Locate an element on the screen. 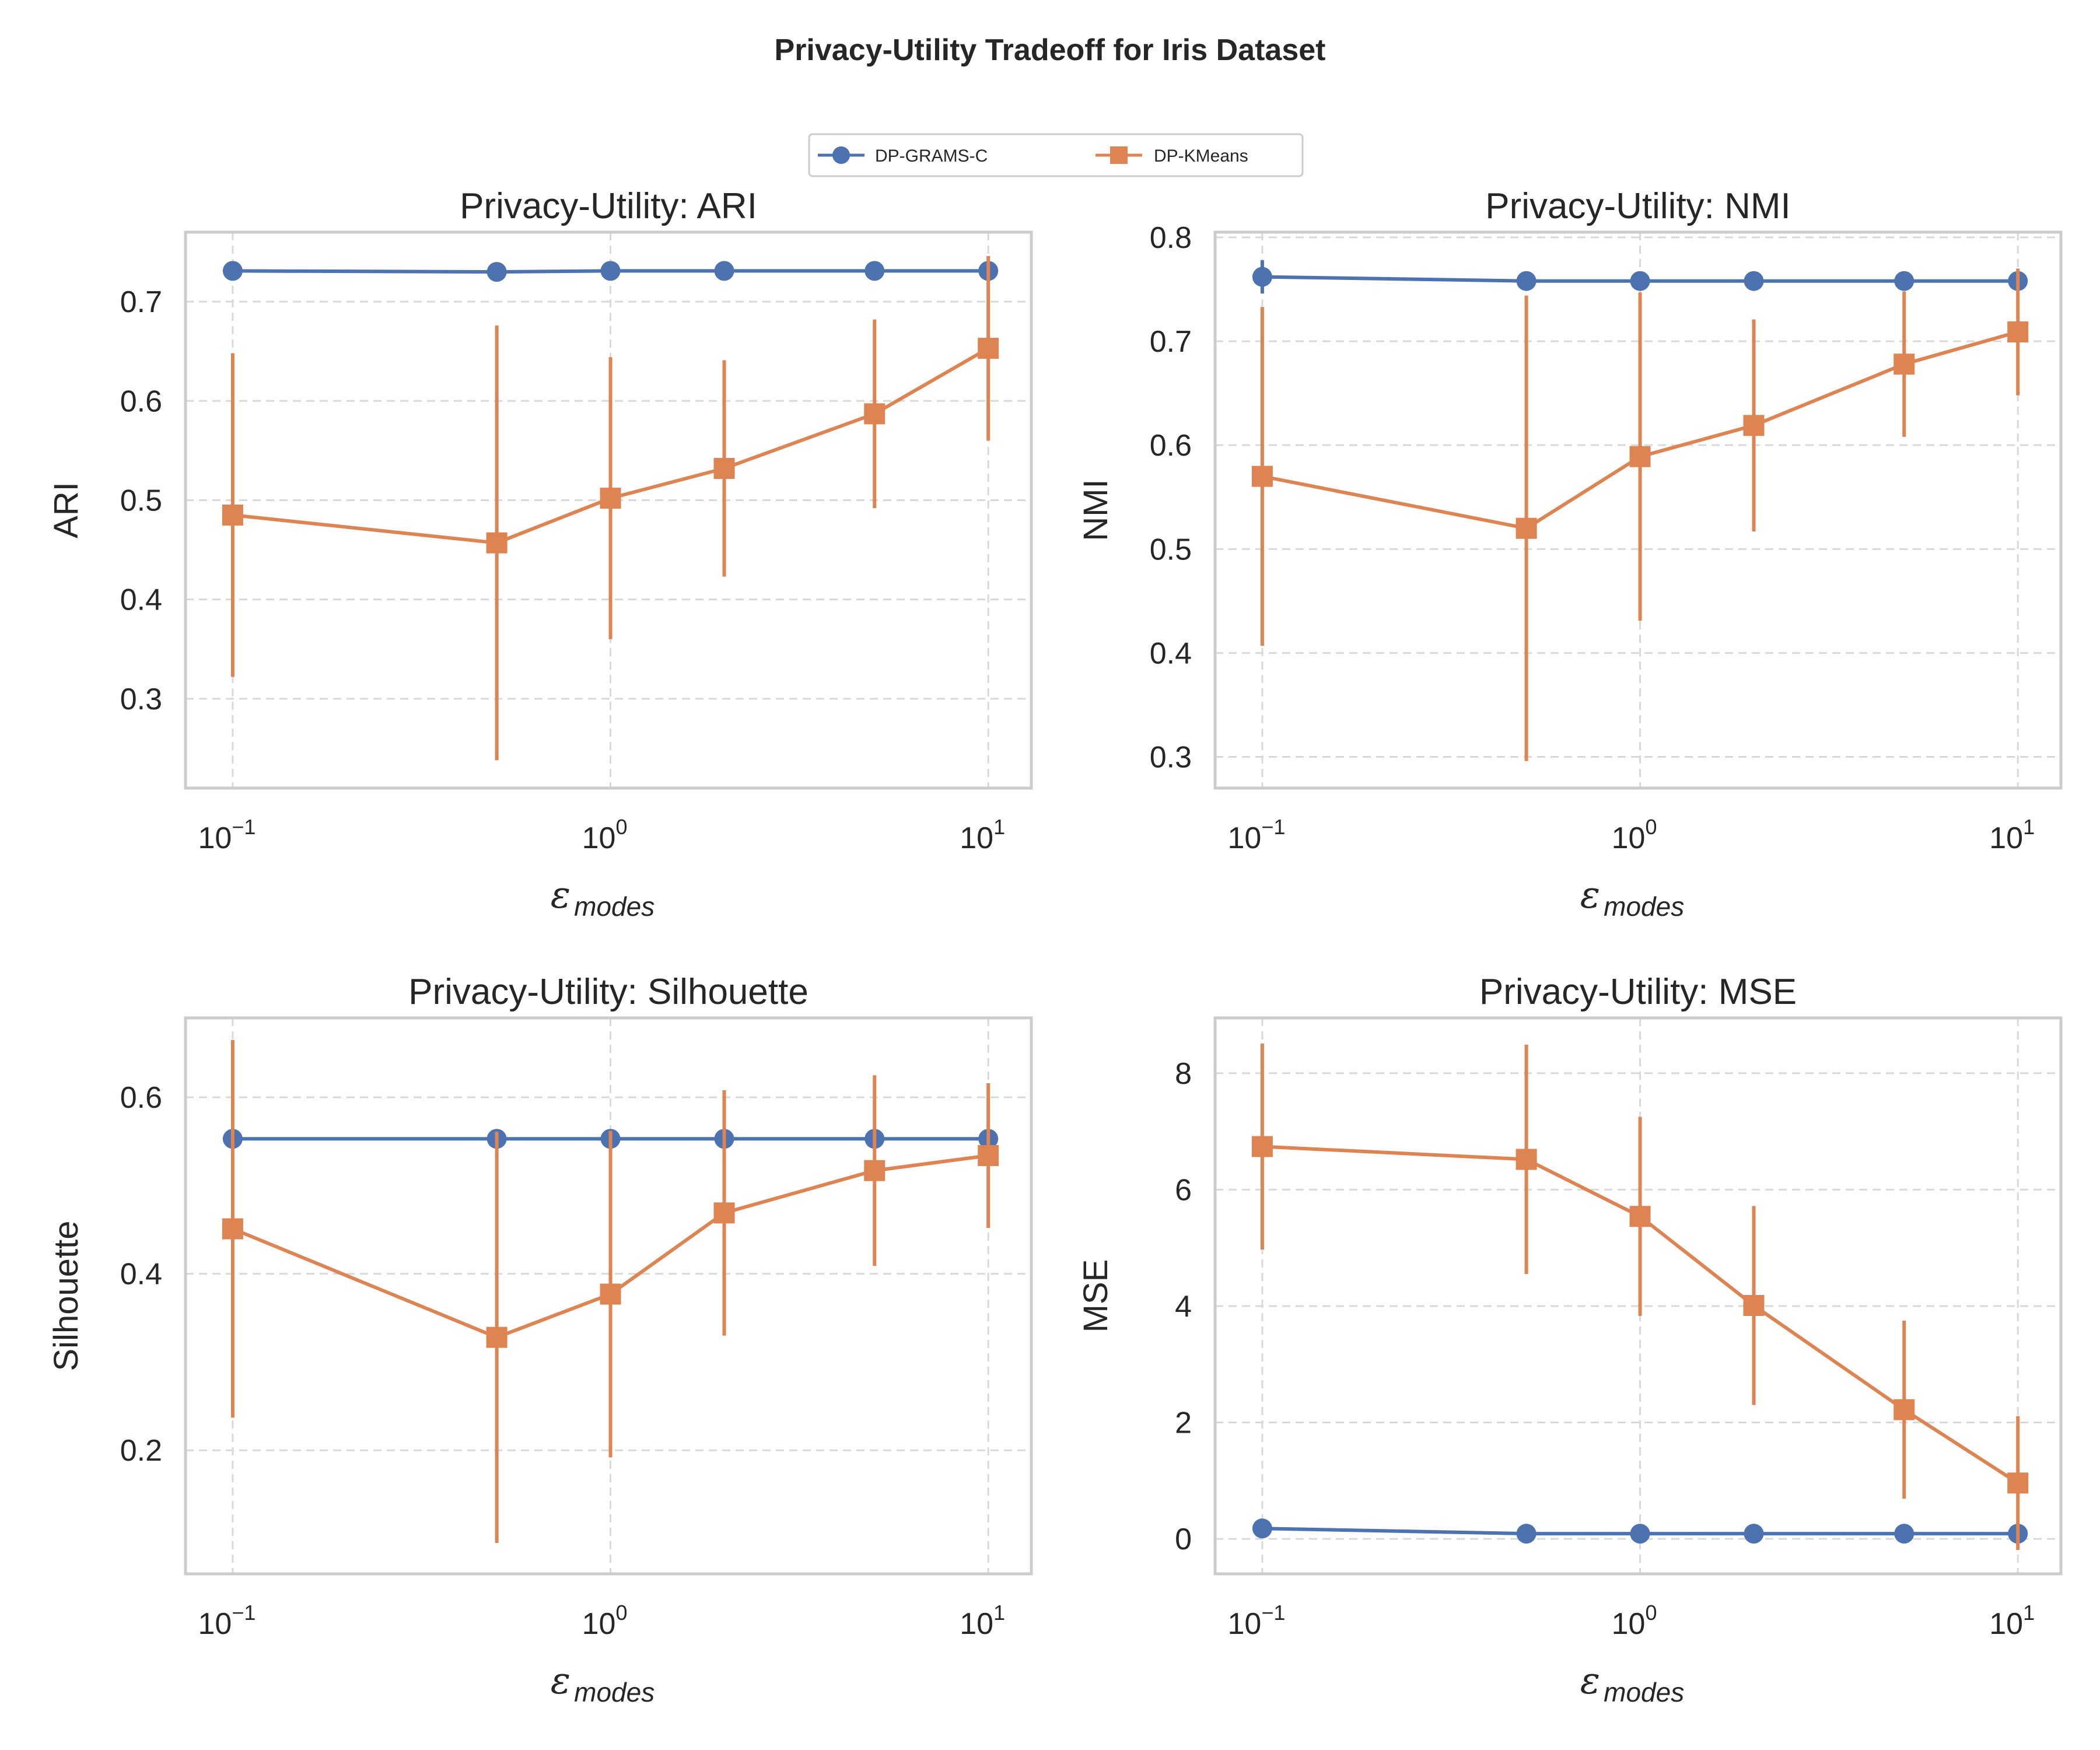  legend-frame is located at coordinates (1056, 155).